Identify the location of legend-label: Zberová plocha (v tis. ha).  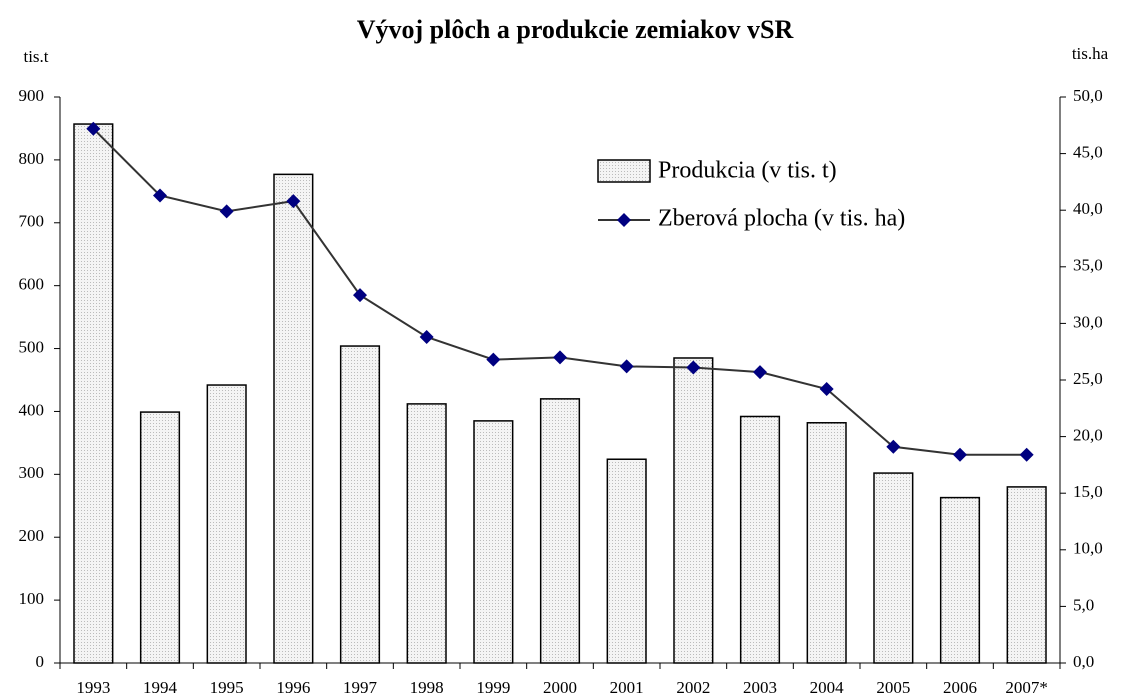
(781, 219).